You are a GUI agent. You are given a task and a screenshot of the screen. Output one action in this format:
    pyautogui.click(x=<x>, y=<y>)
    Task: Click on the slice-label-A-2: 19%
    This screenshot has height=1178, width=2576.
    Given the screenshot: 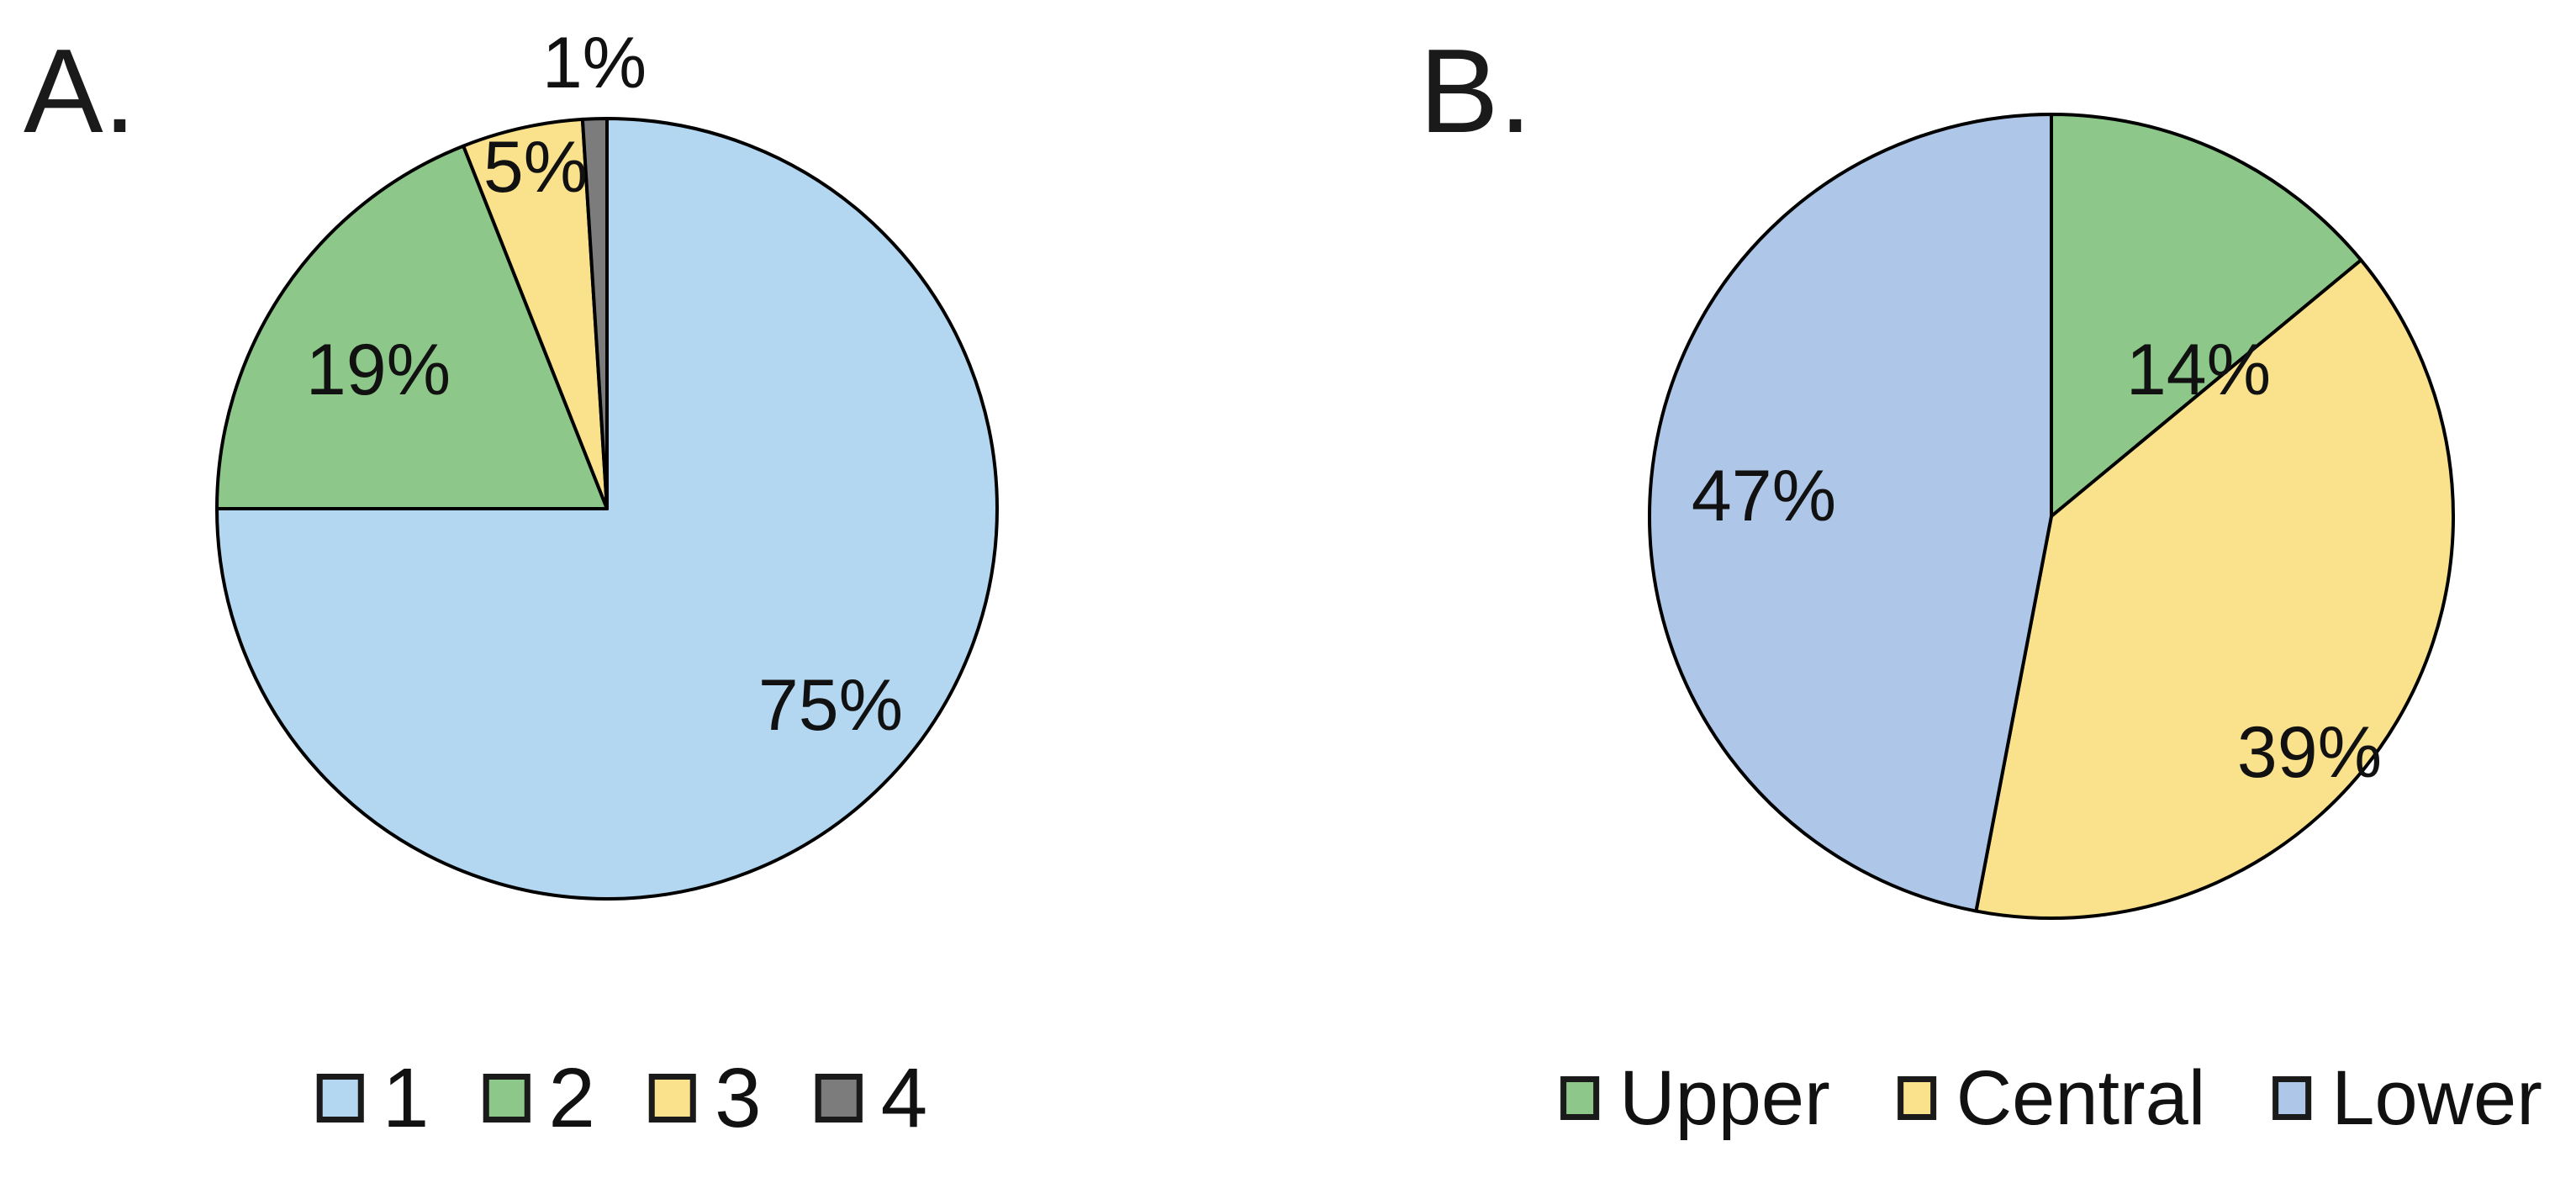 What is the action you would take?
    pyautogui.click(x=378, y=370)
    